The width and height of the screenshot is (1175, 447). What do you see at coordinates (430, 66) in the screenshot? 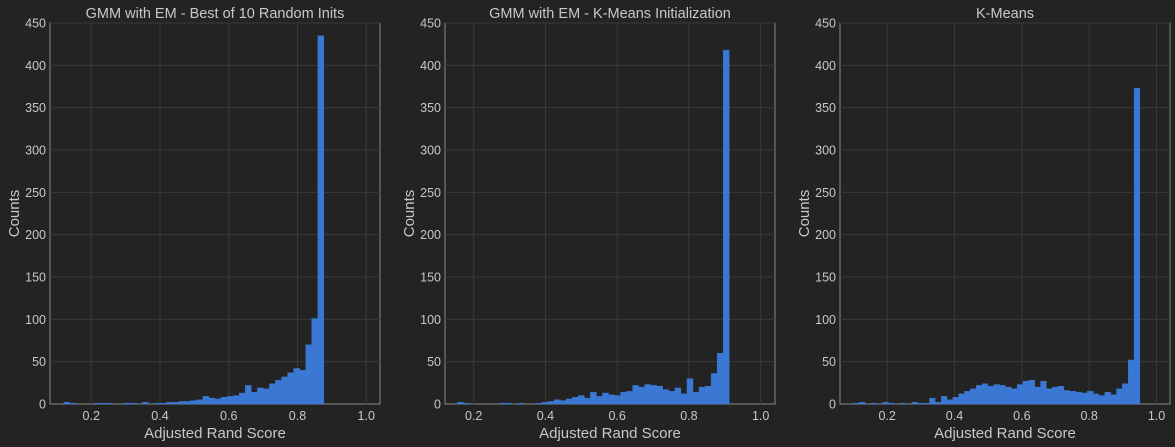
I see `y-tick-label: 400` at bounding box center [430, 66].